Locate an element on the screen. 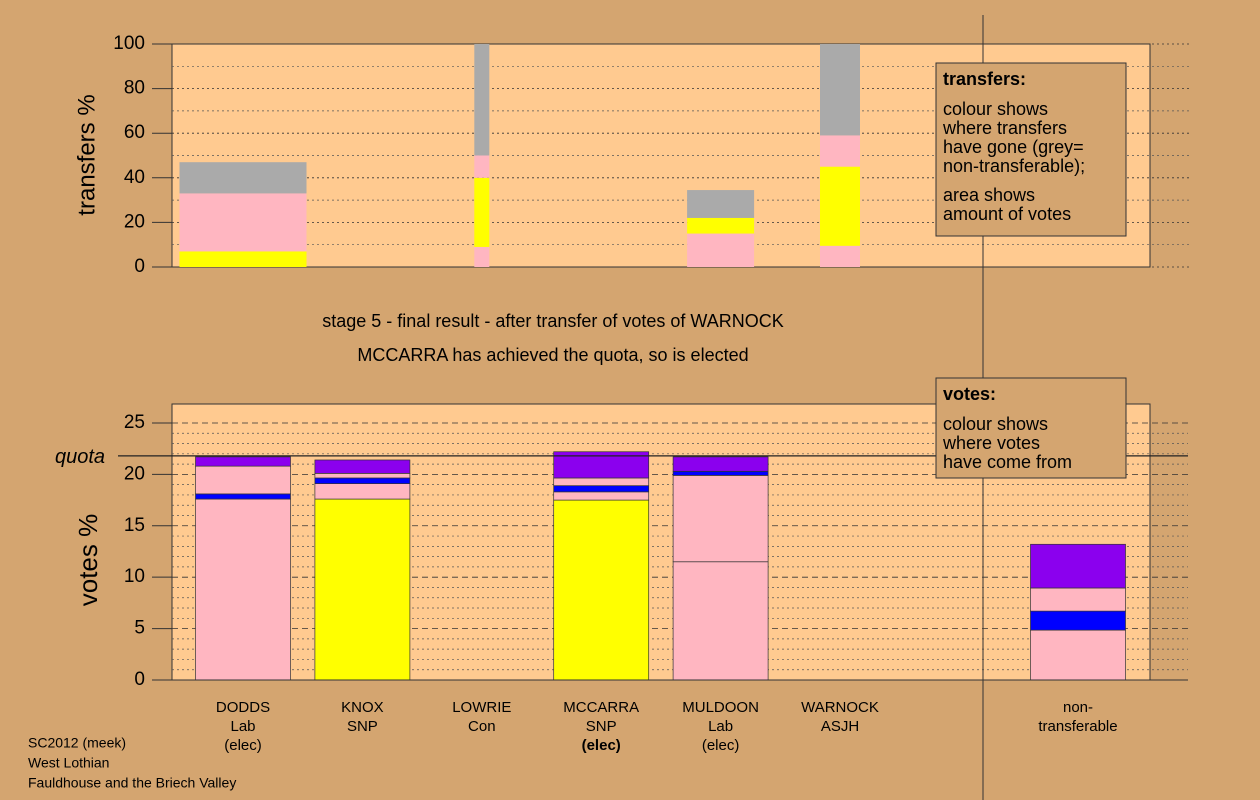 This screenshot has height=800, width=1260. legend-text: have gone (grey= is located at coordinates (1013, 147).